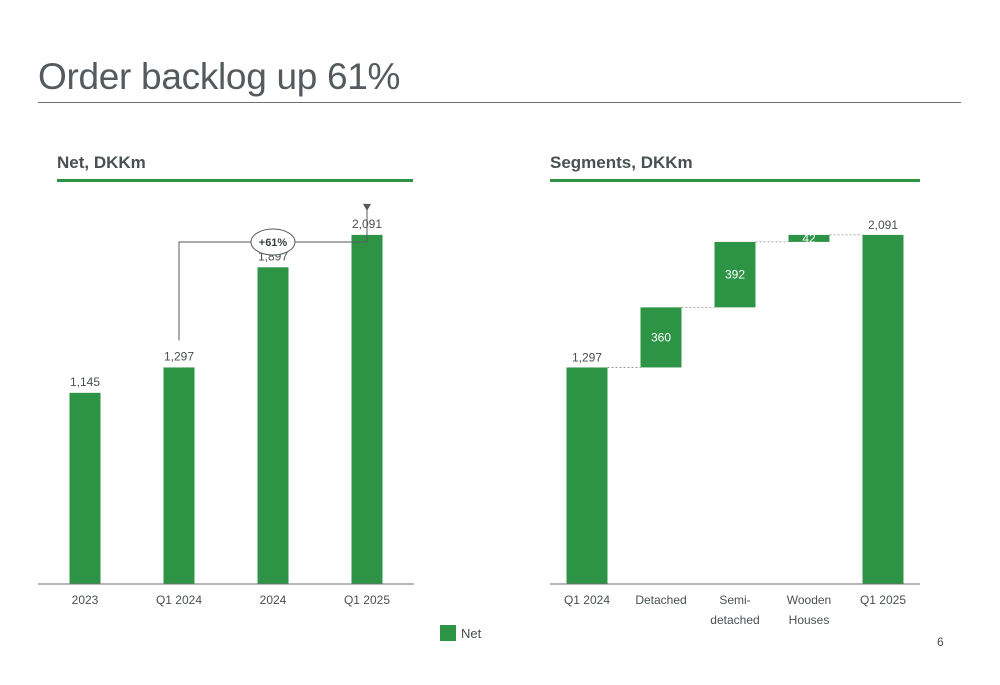 The width and height of the screenshot is (1000, 685). I want to click on data-label: 42, so click(809, 238).